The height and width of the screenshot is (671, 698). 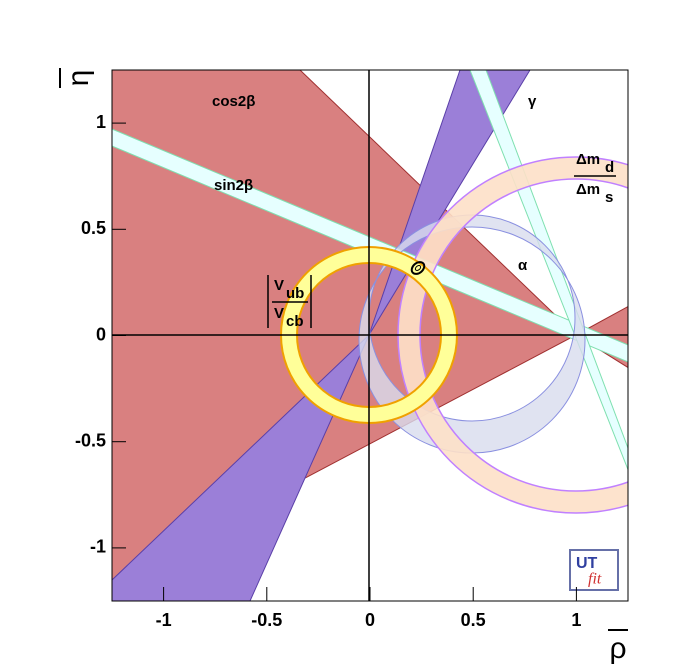 What do you see at coordinates (595, 579) in the screenshot?
I see `logo: fit` at bounding box center [595, 579].